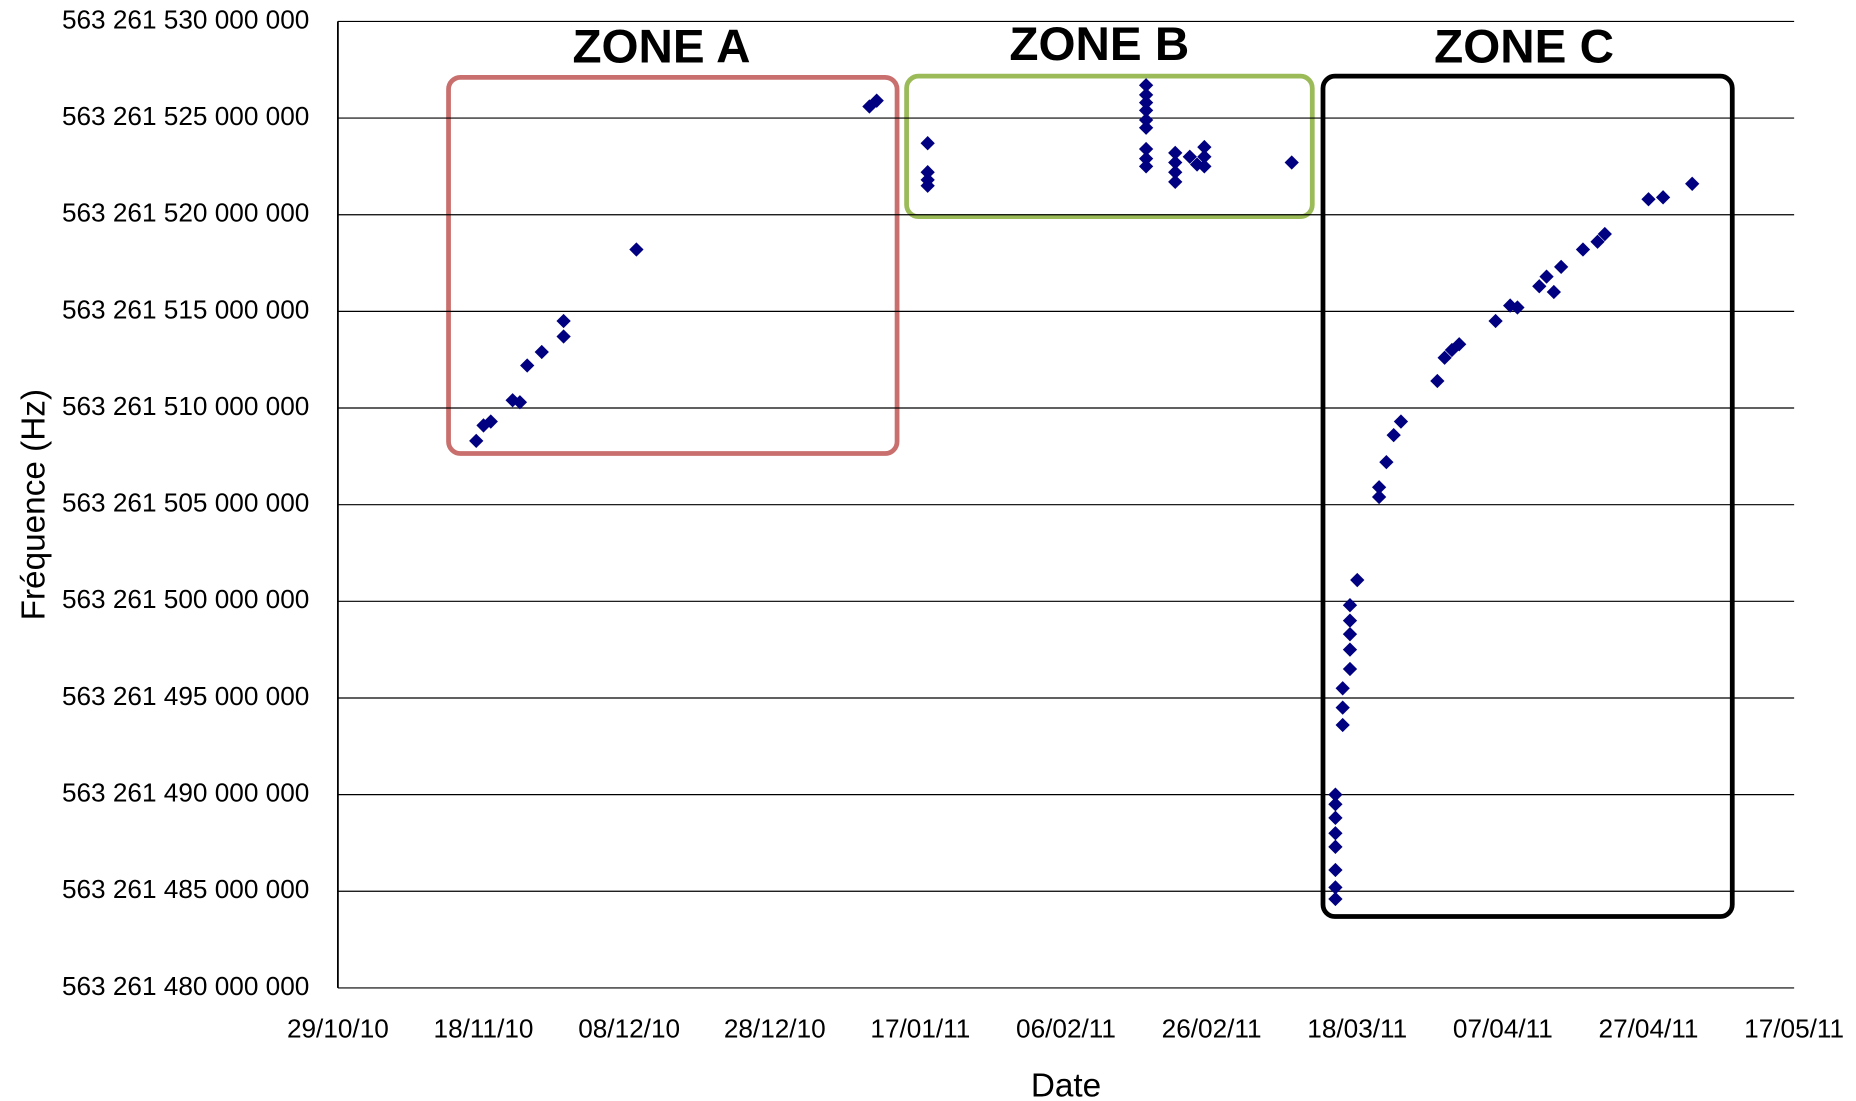 The height and width of the screenshot is (1101, 1856). I want to click on y-tick-label: 563 261 515 000 000, so click(185, 309).